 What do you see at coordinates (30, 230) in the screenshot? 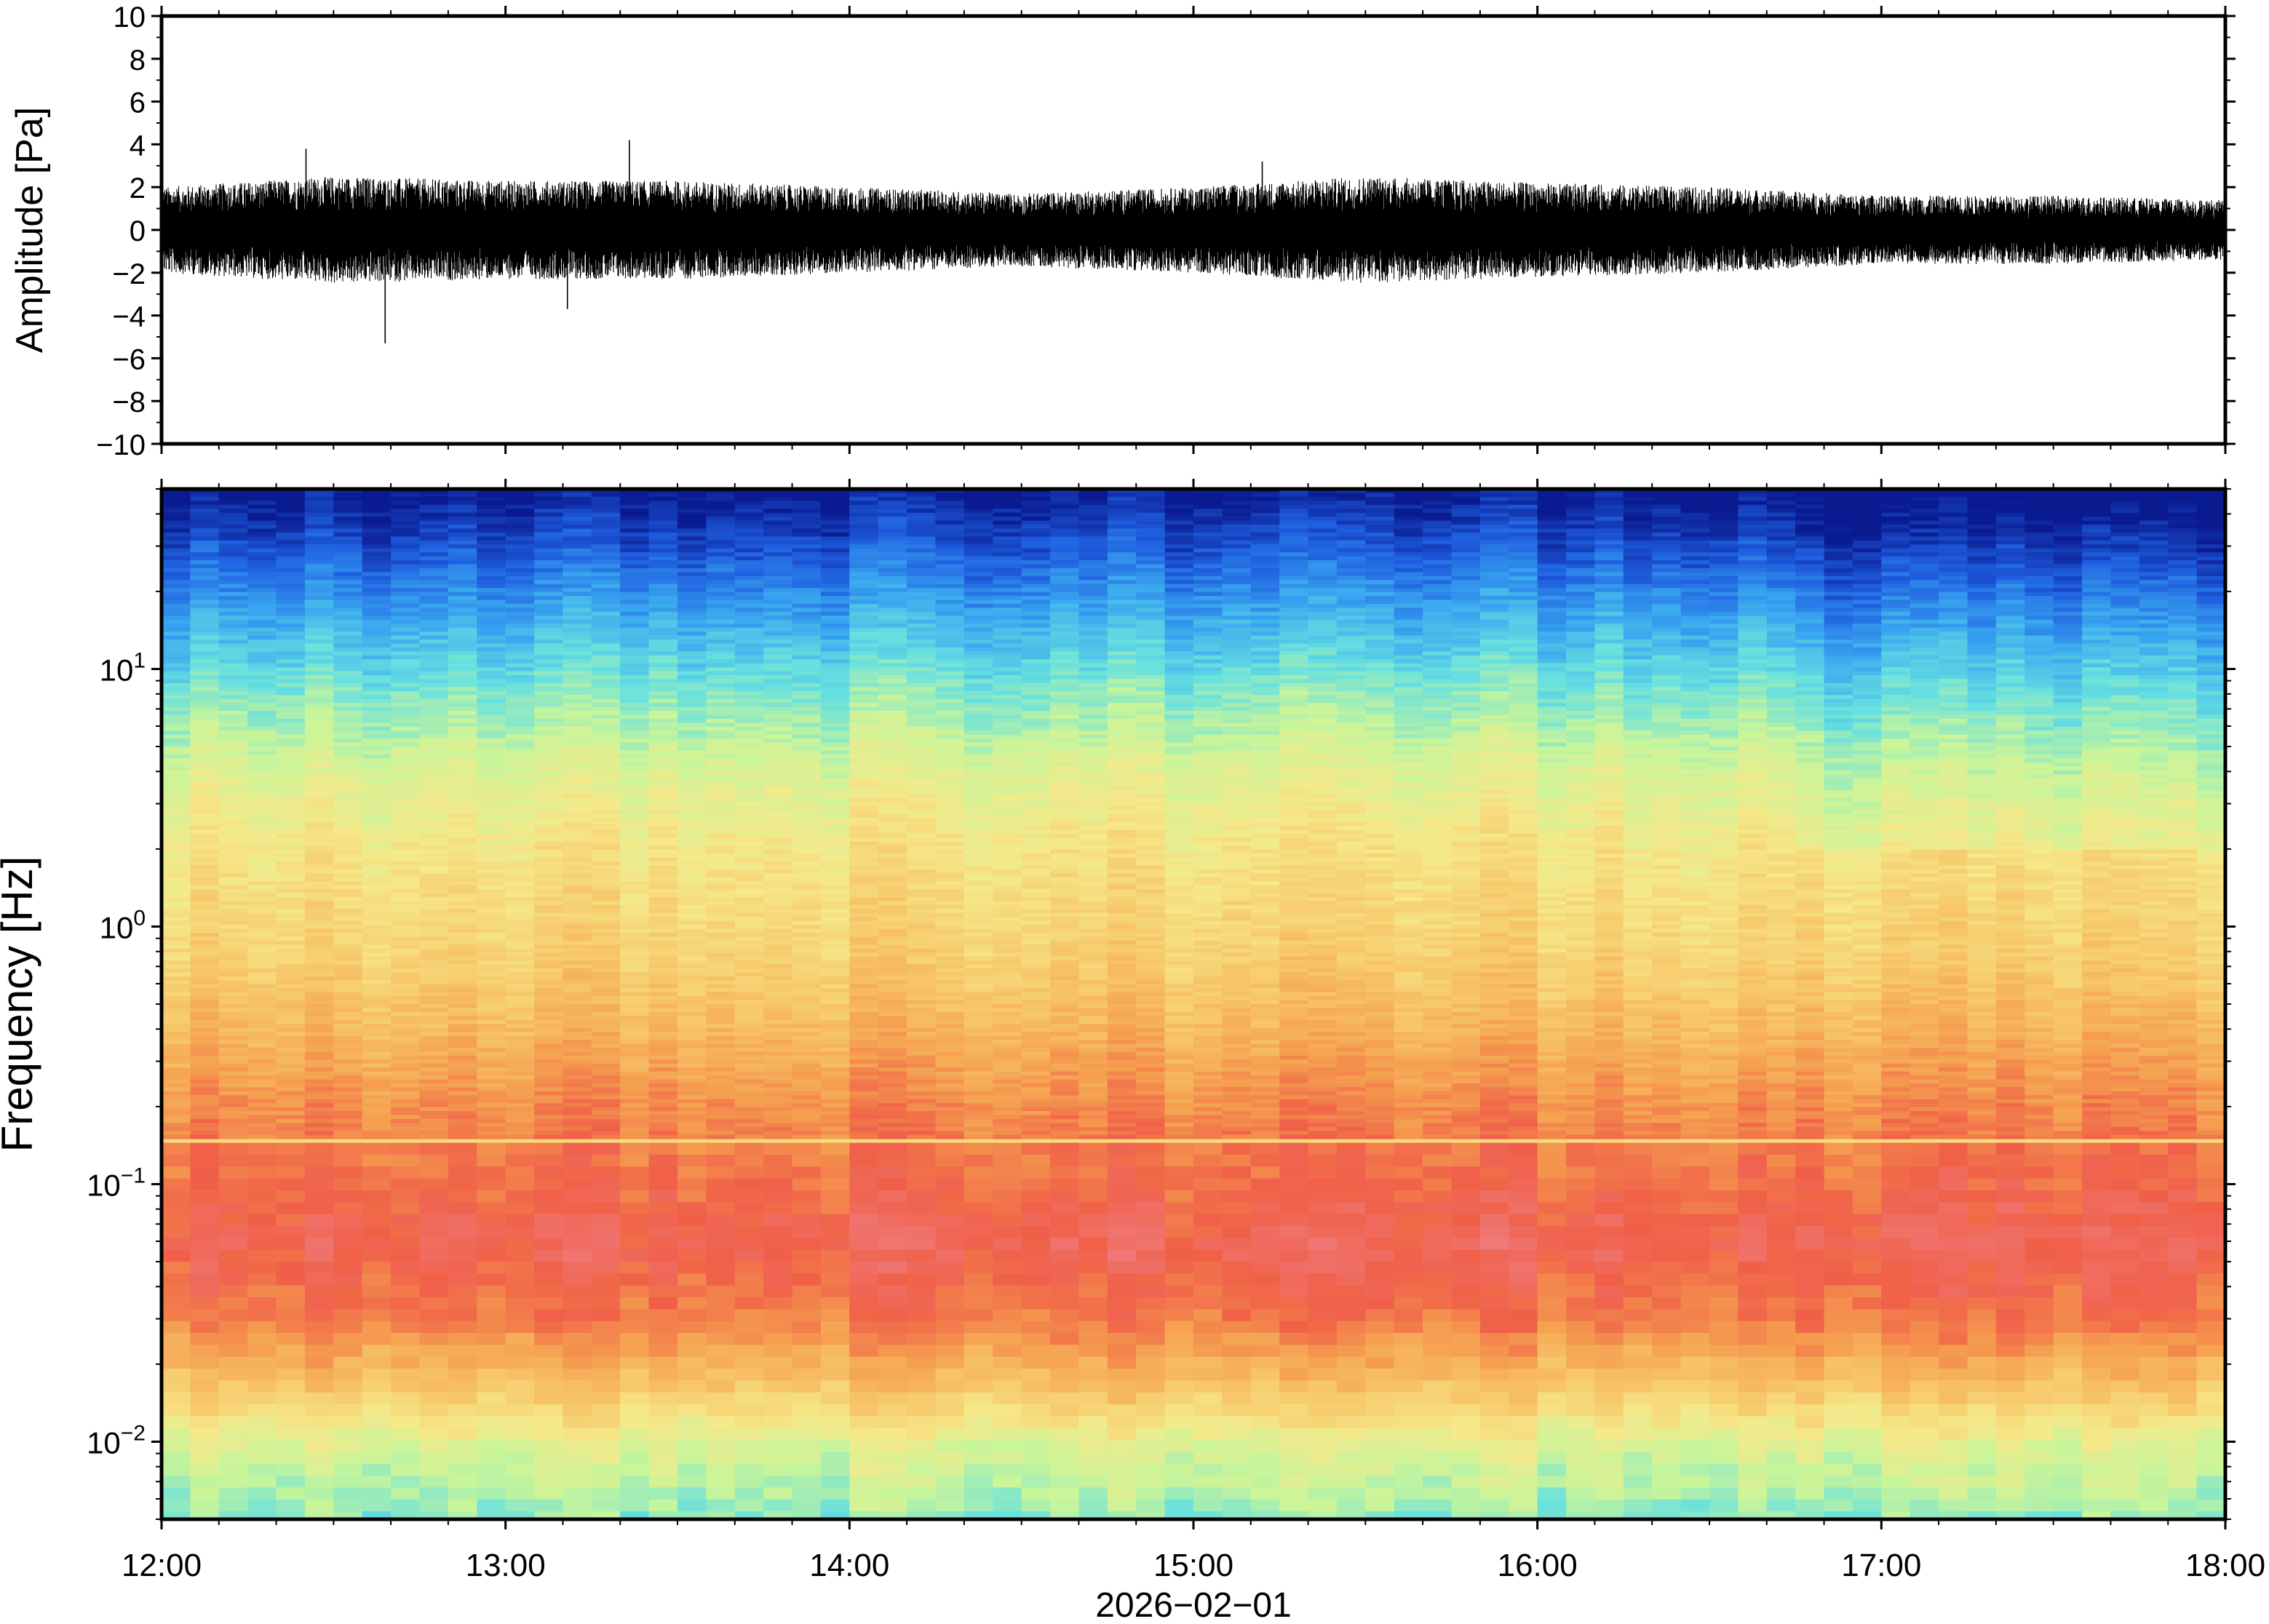
I see `waveform-y-axis-label: Amplitude [Pa]` at bounding box center [30, 230].